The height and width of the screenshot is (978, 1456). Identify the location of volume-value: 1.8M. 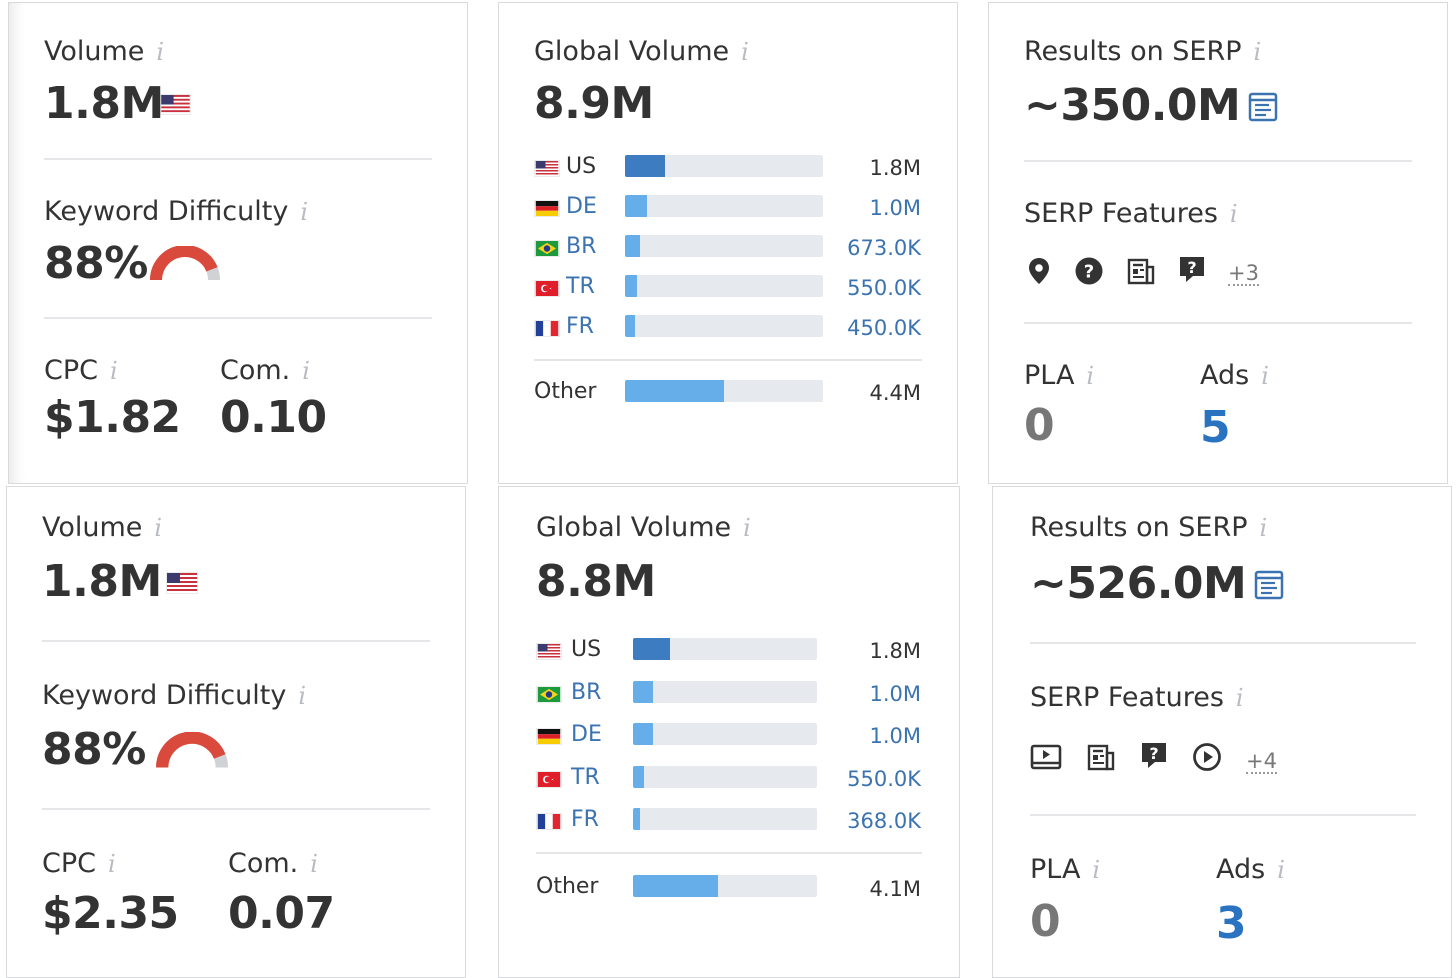
(104, 103).